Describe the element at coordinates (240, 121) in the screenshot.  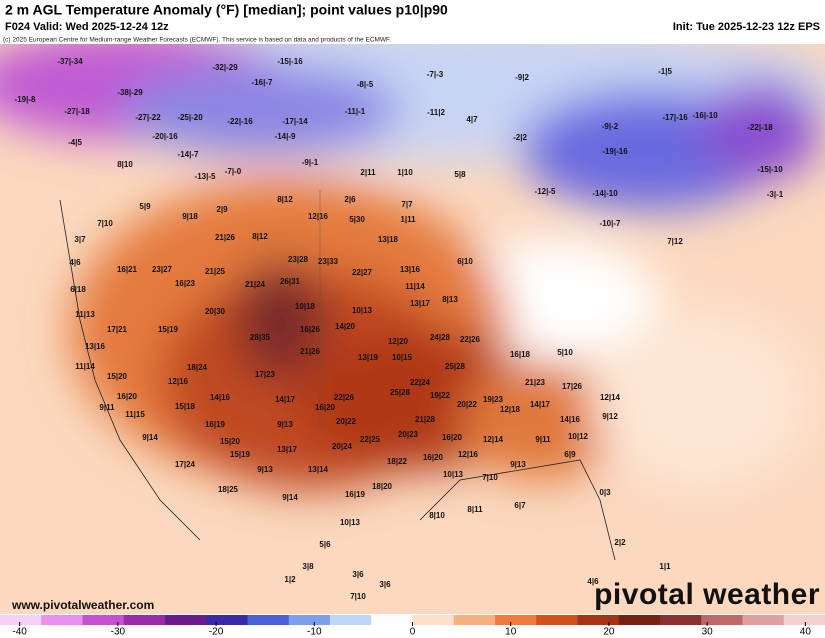
I see `point-value: -22|-16` at that location.